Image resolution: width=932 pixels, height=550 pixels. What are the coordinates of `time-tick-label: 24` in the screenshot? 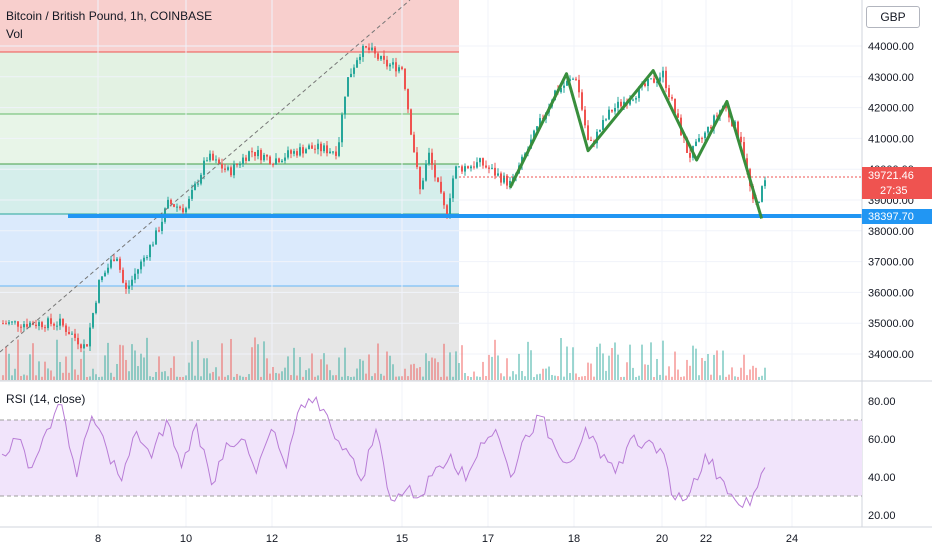 It's located at (792, 539).